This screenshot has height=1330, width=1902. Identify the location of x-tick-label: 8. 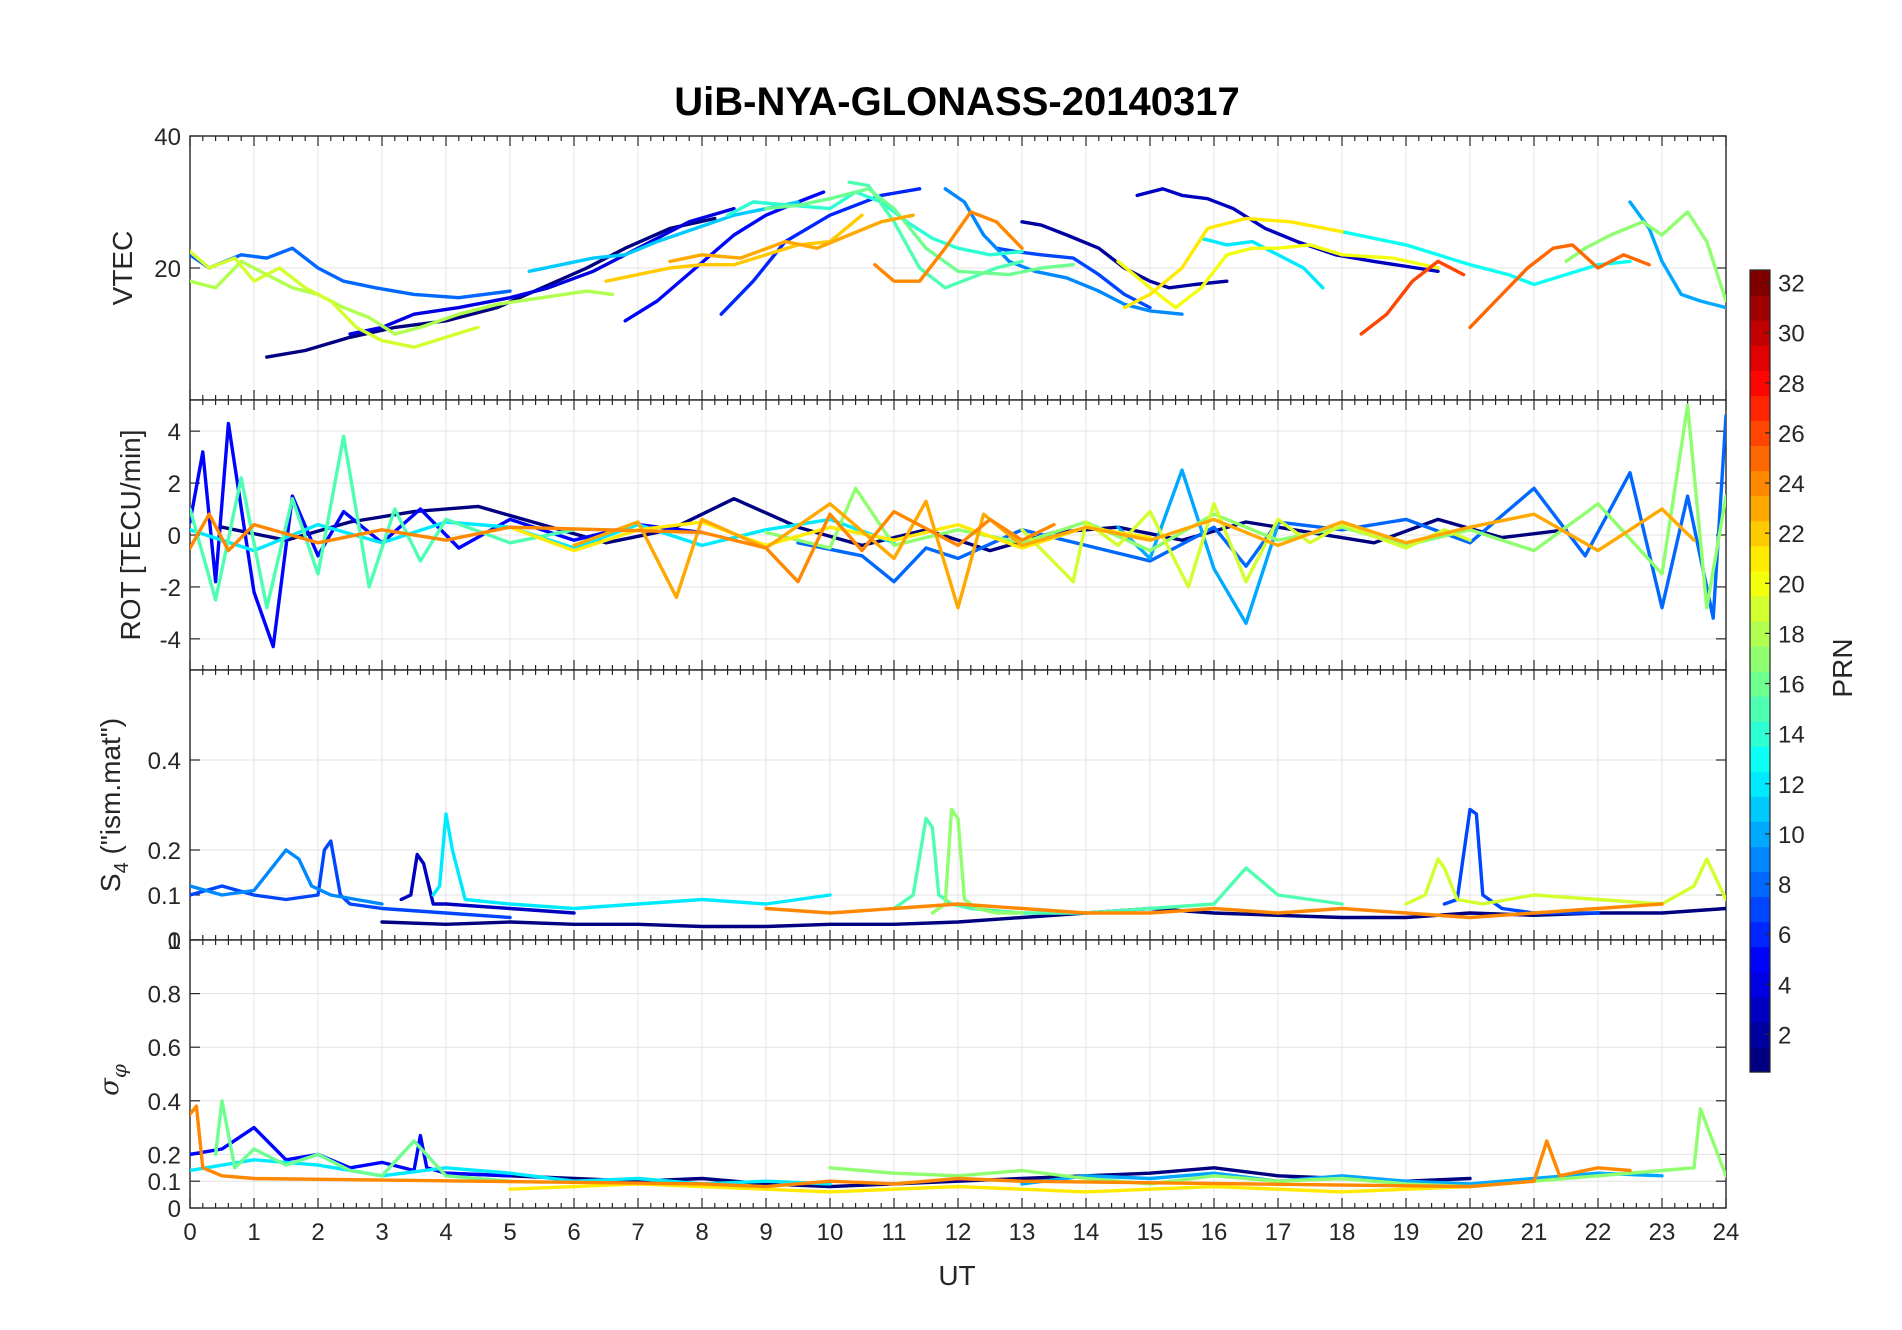
(701, 1232).